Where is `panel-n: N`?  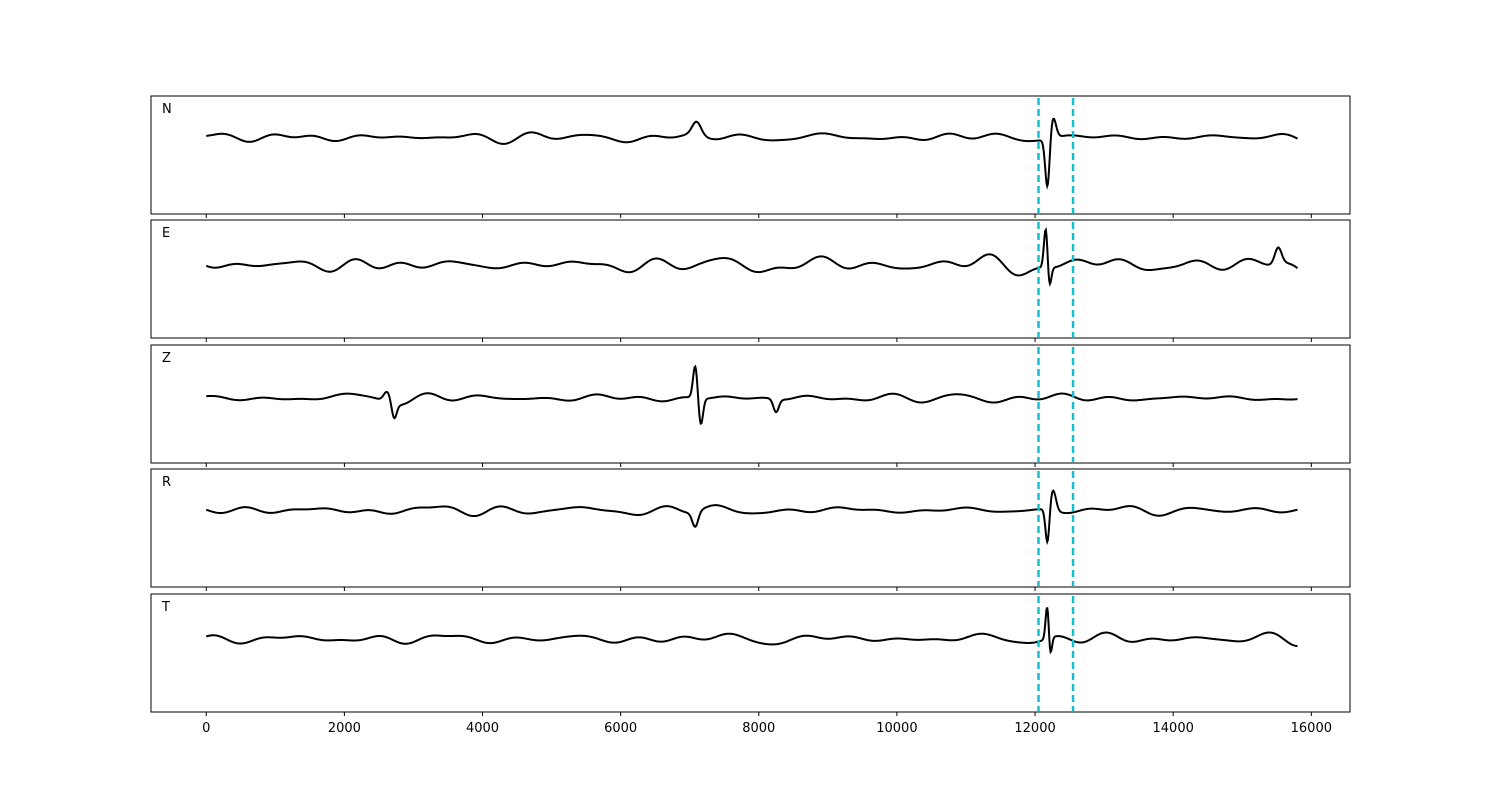 panel-n: N is located at coordinates (750, 156).